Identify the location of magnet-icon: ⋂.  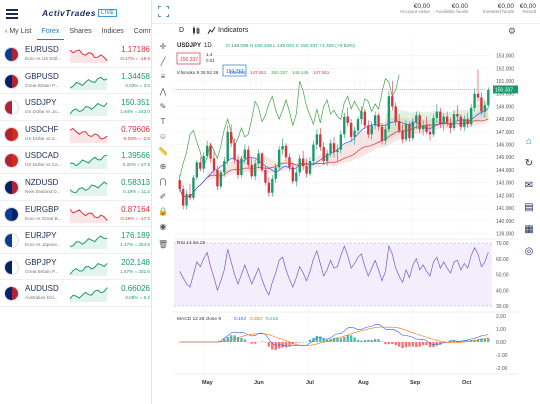
(163, 181).